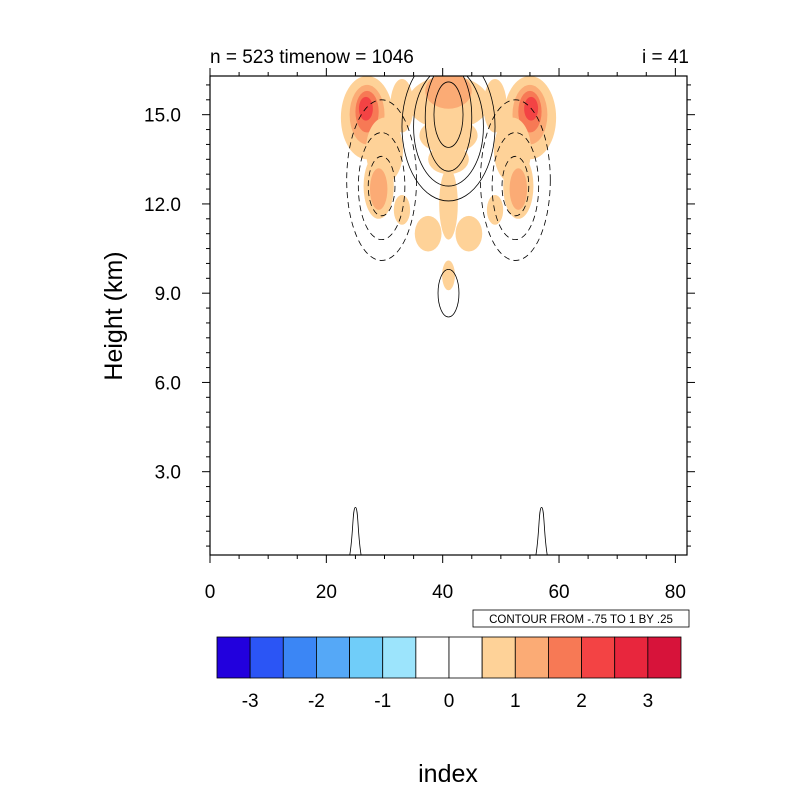 The image size is (800, 800). I want to click on colorbar-label: 1, so click(515, 701).